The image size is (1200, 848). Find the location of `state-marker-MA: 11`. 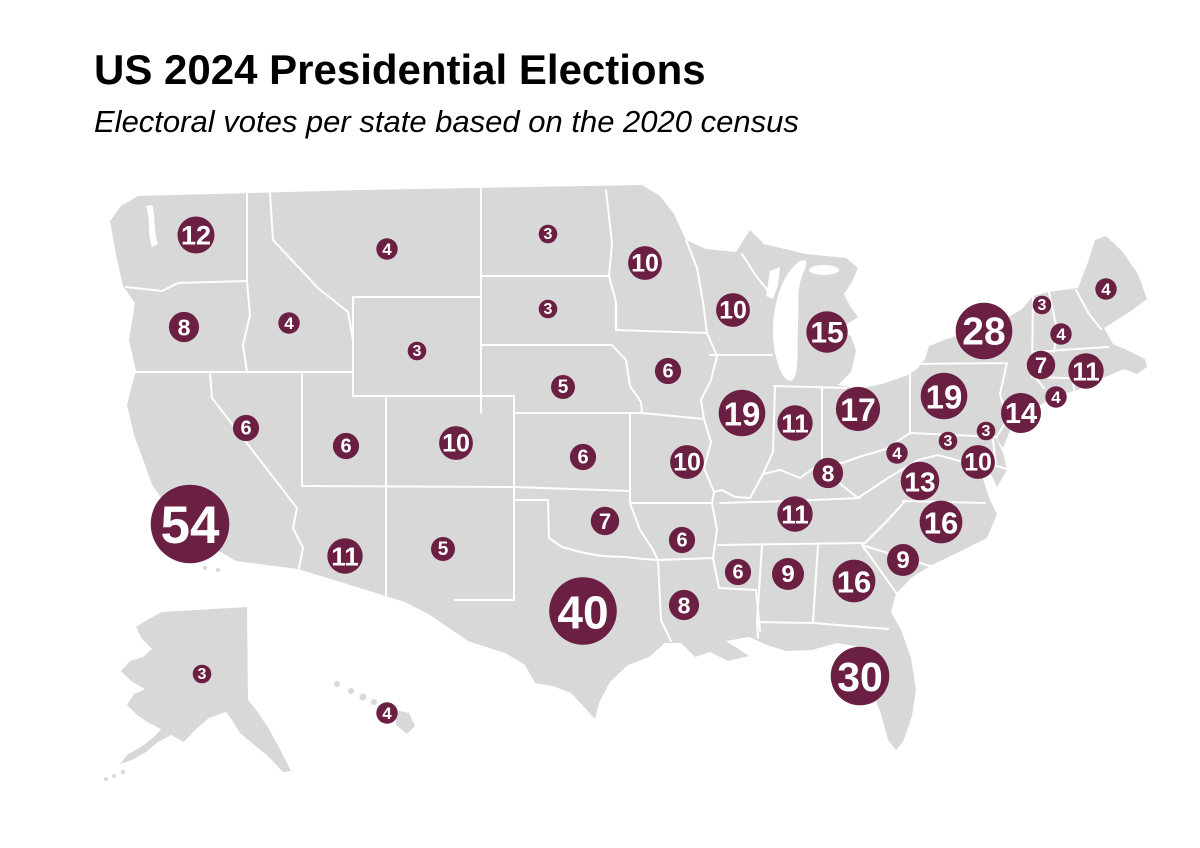

state-marker-MA: 11 is located at coordinates (1086, 371).